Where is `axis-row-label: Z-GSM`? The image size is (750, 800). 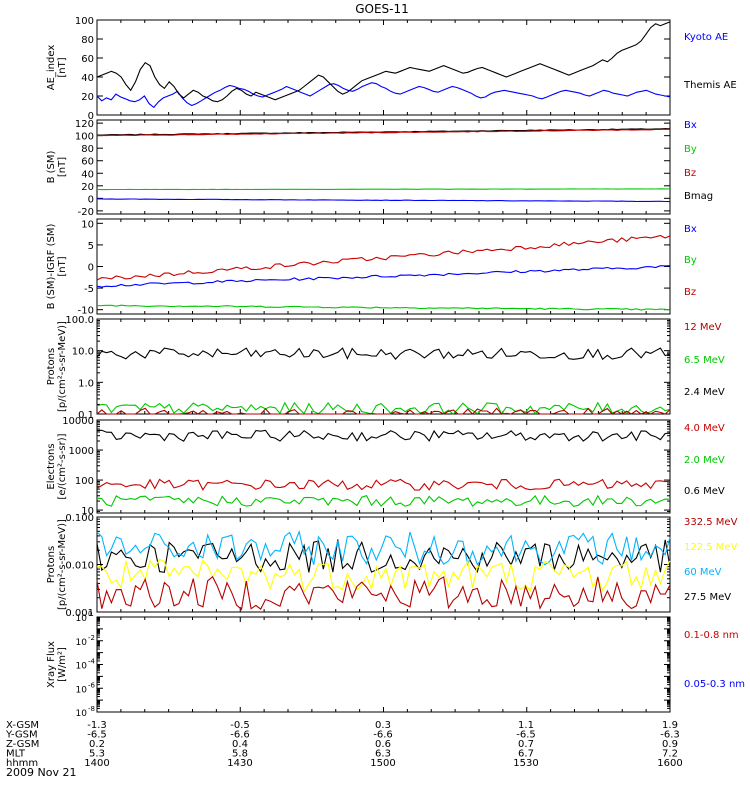
axis-row-label: Z-GSM is located at coordinates (22, 744).